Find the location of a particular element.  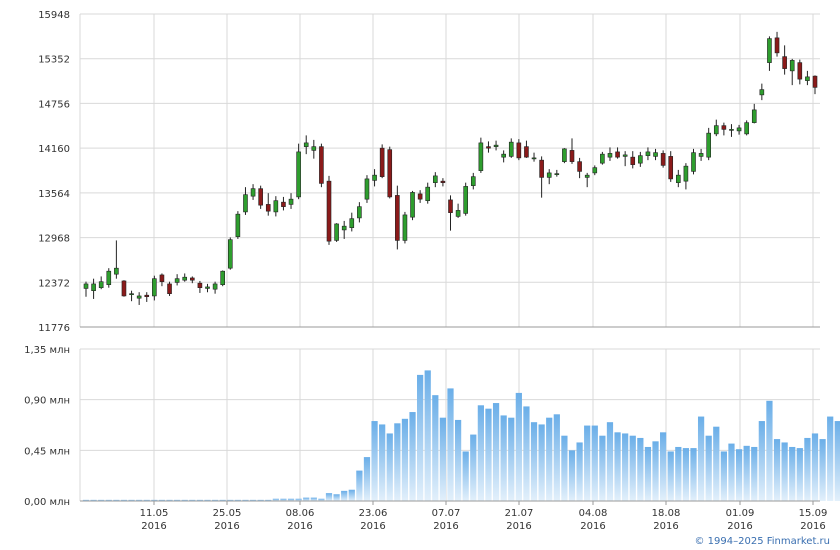

price-y-tick-label: 13564 is located at coordinates (54, 194).